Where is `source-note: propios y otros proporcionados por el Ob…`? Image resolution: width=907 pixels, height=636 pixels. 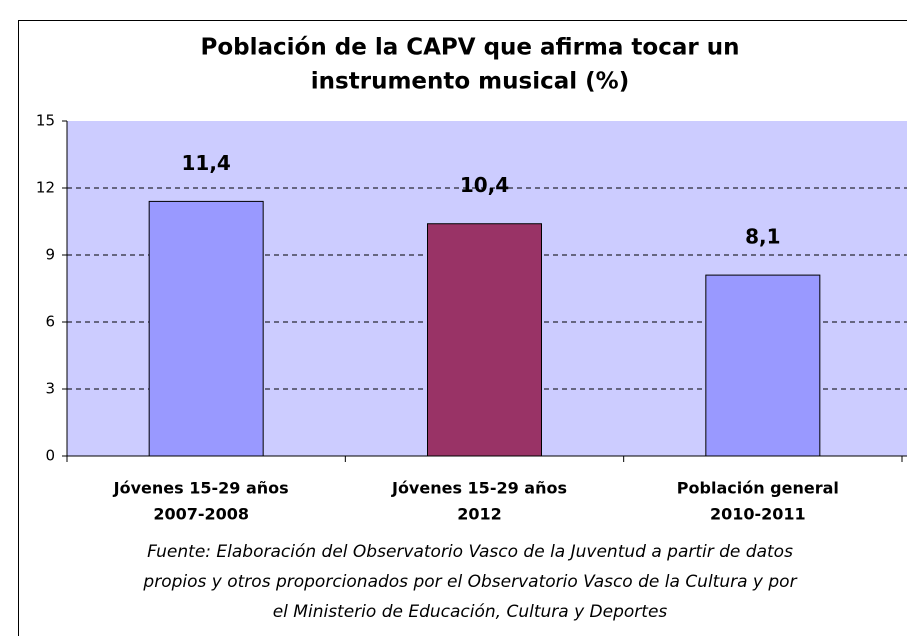
source-note: propios y otros proporcionados por el Ob… is located at coordinates (469, 582).